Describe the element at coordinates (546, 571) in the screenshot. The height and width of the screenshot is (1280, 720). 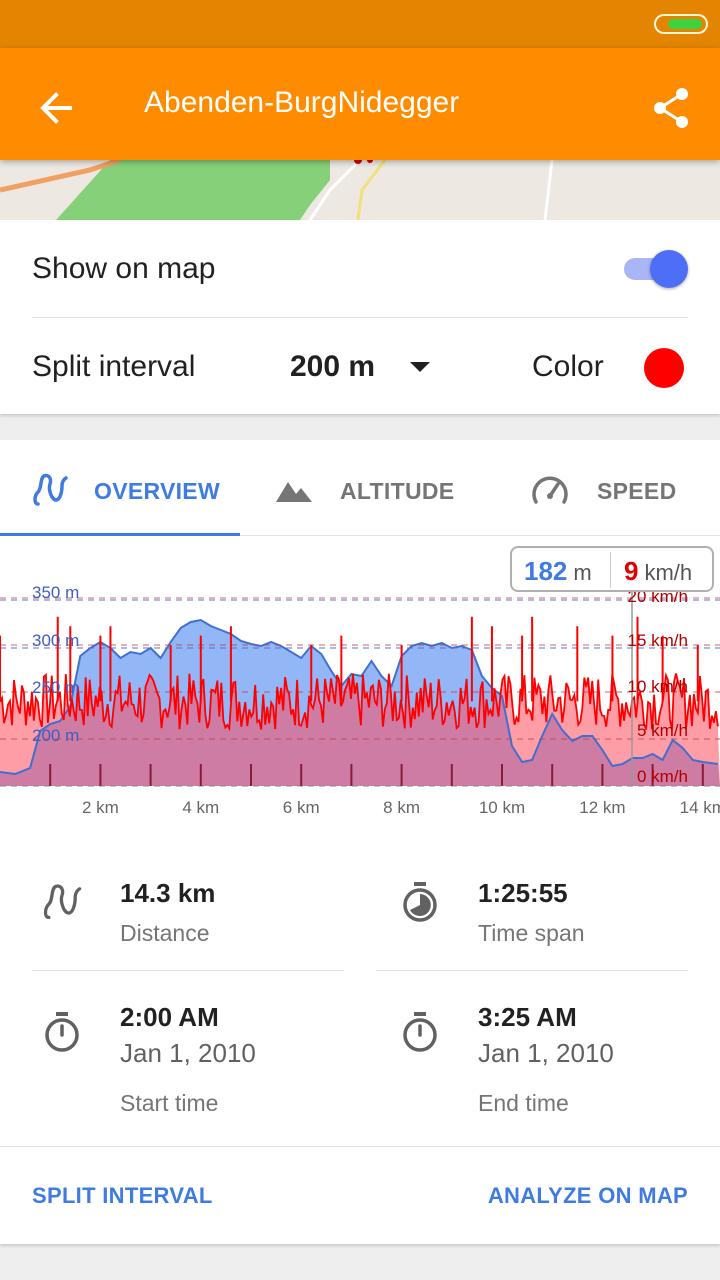
I see `readout-altitude: 182` at that location.